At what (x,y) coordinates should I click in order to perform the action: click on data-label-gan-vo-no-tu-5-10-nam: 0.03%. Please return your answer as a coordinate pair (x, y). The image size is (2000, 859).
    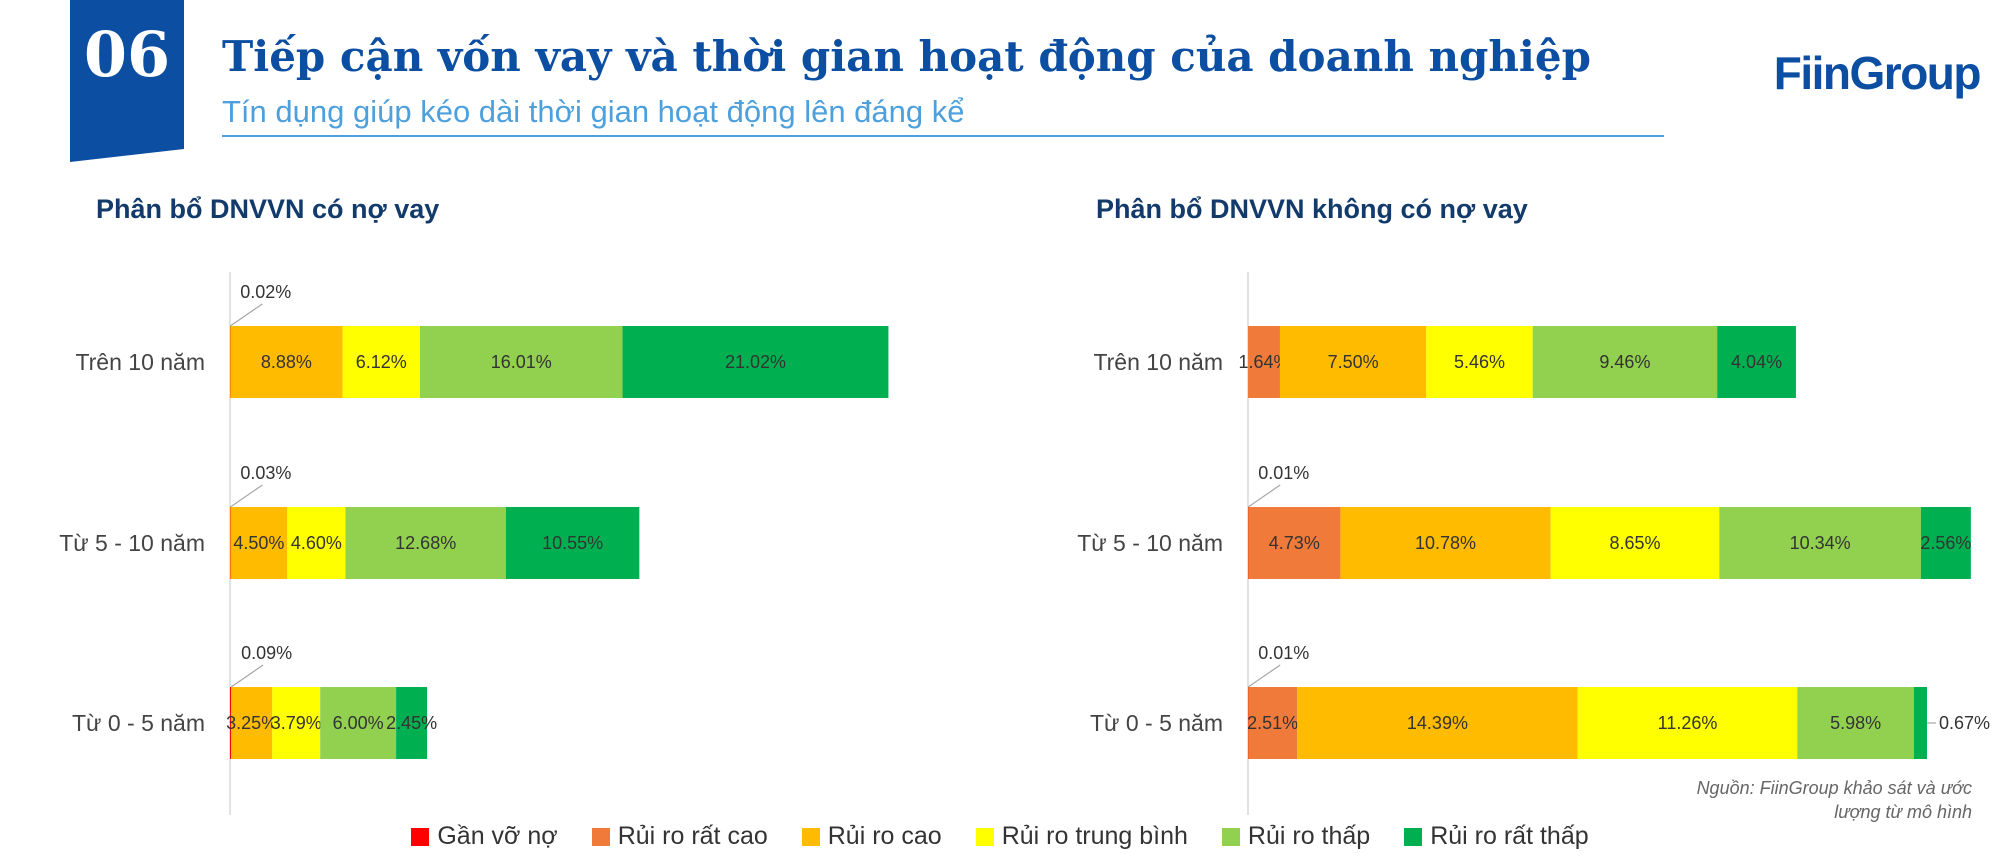
    Looking at the image, I should click on (265, 473).